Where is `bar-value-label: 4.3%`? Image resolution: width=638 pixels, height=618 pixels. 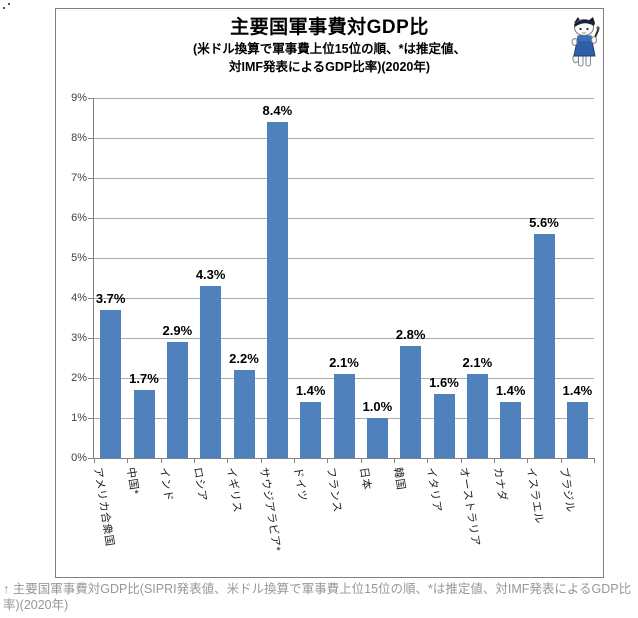
bar-value-label: 4.3% is located at coordinates (210, 274).